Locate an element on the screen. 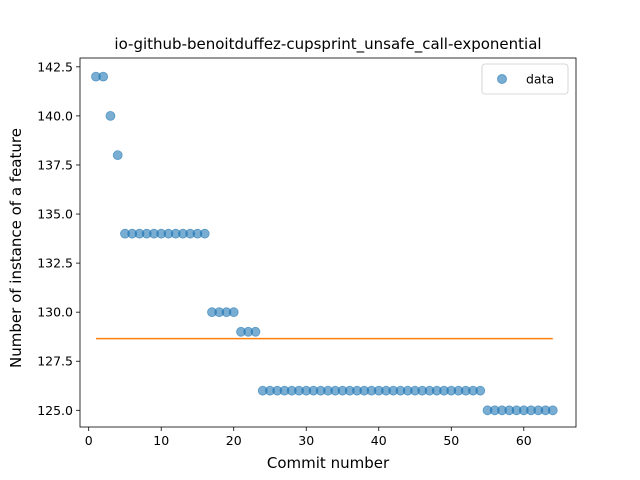  legend-marker is located at coordinates (502, 79).